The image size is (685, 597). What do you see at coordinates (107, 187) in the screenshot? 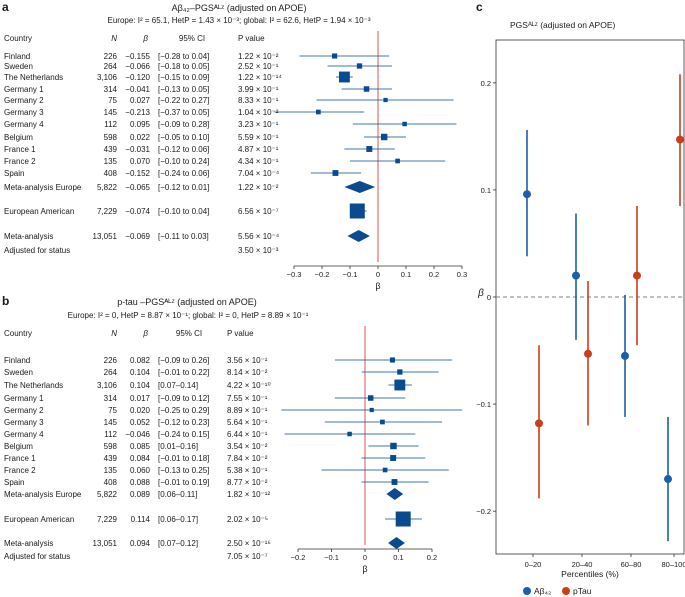
I see `row-n: 5,822` at bounding box center [107, 187].